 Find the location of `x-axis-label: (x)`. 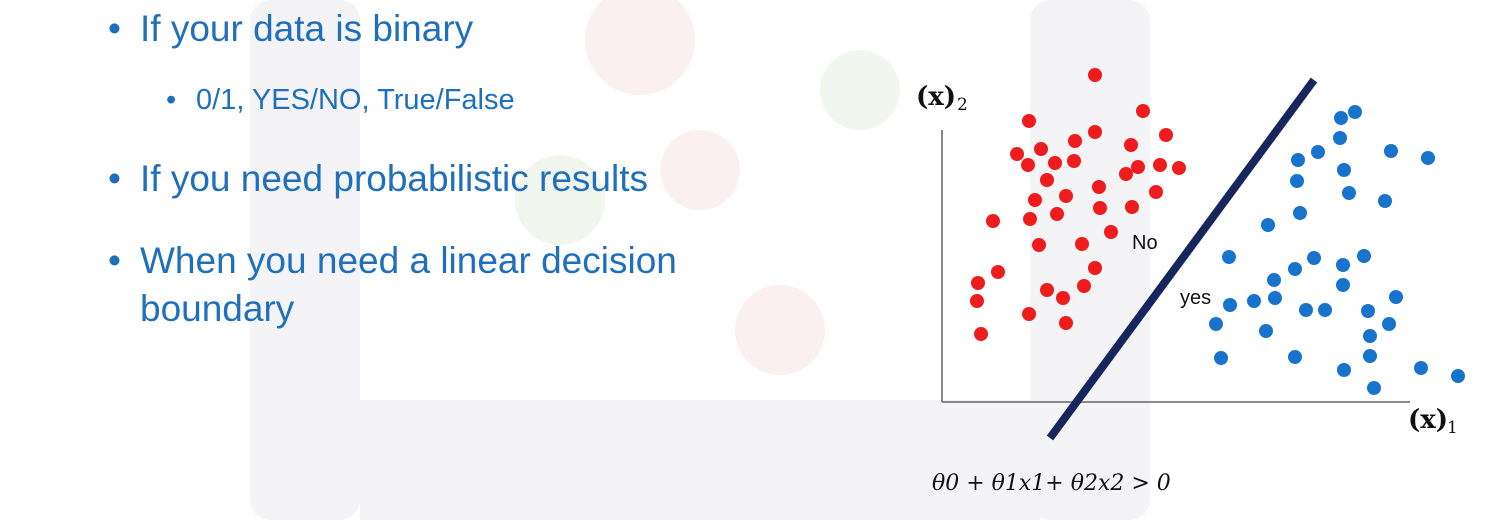

x-axis-label: (x) is located at coordinates (1428, 420).